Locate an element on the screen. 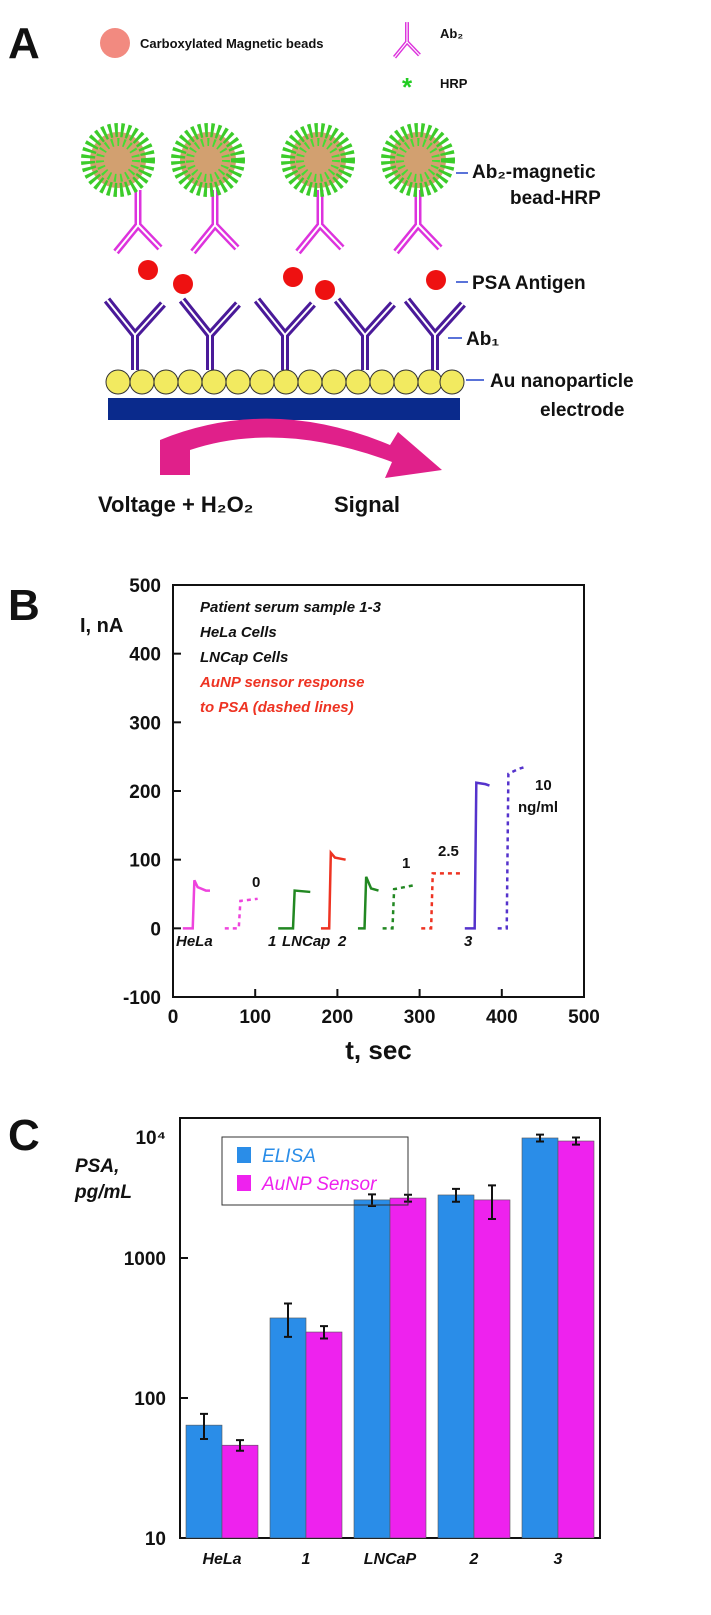  point-label: 10 is located at coordinates (543, 785).